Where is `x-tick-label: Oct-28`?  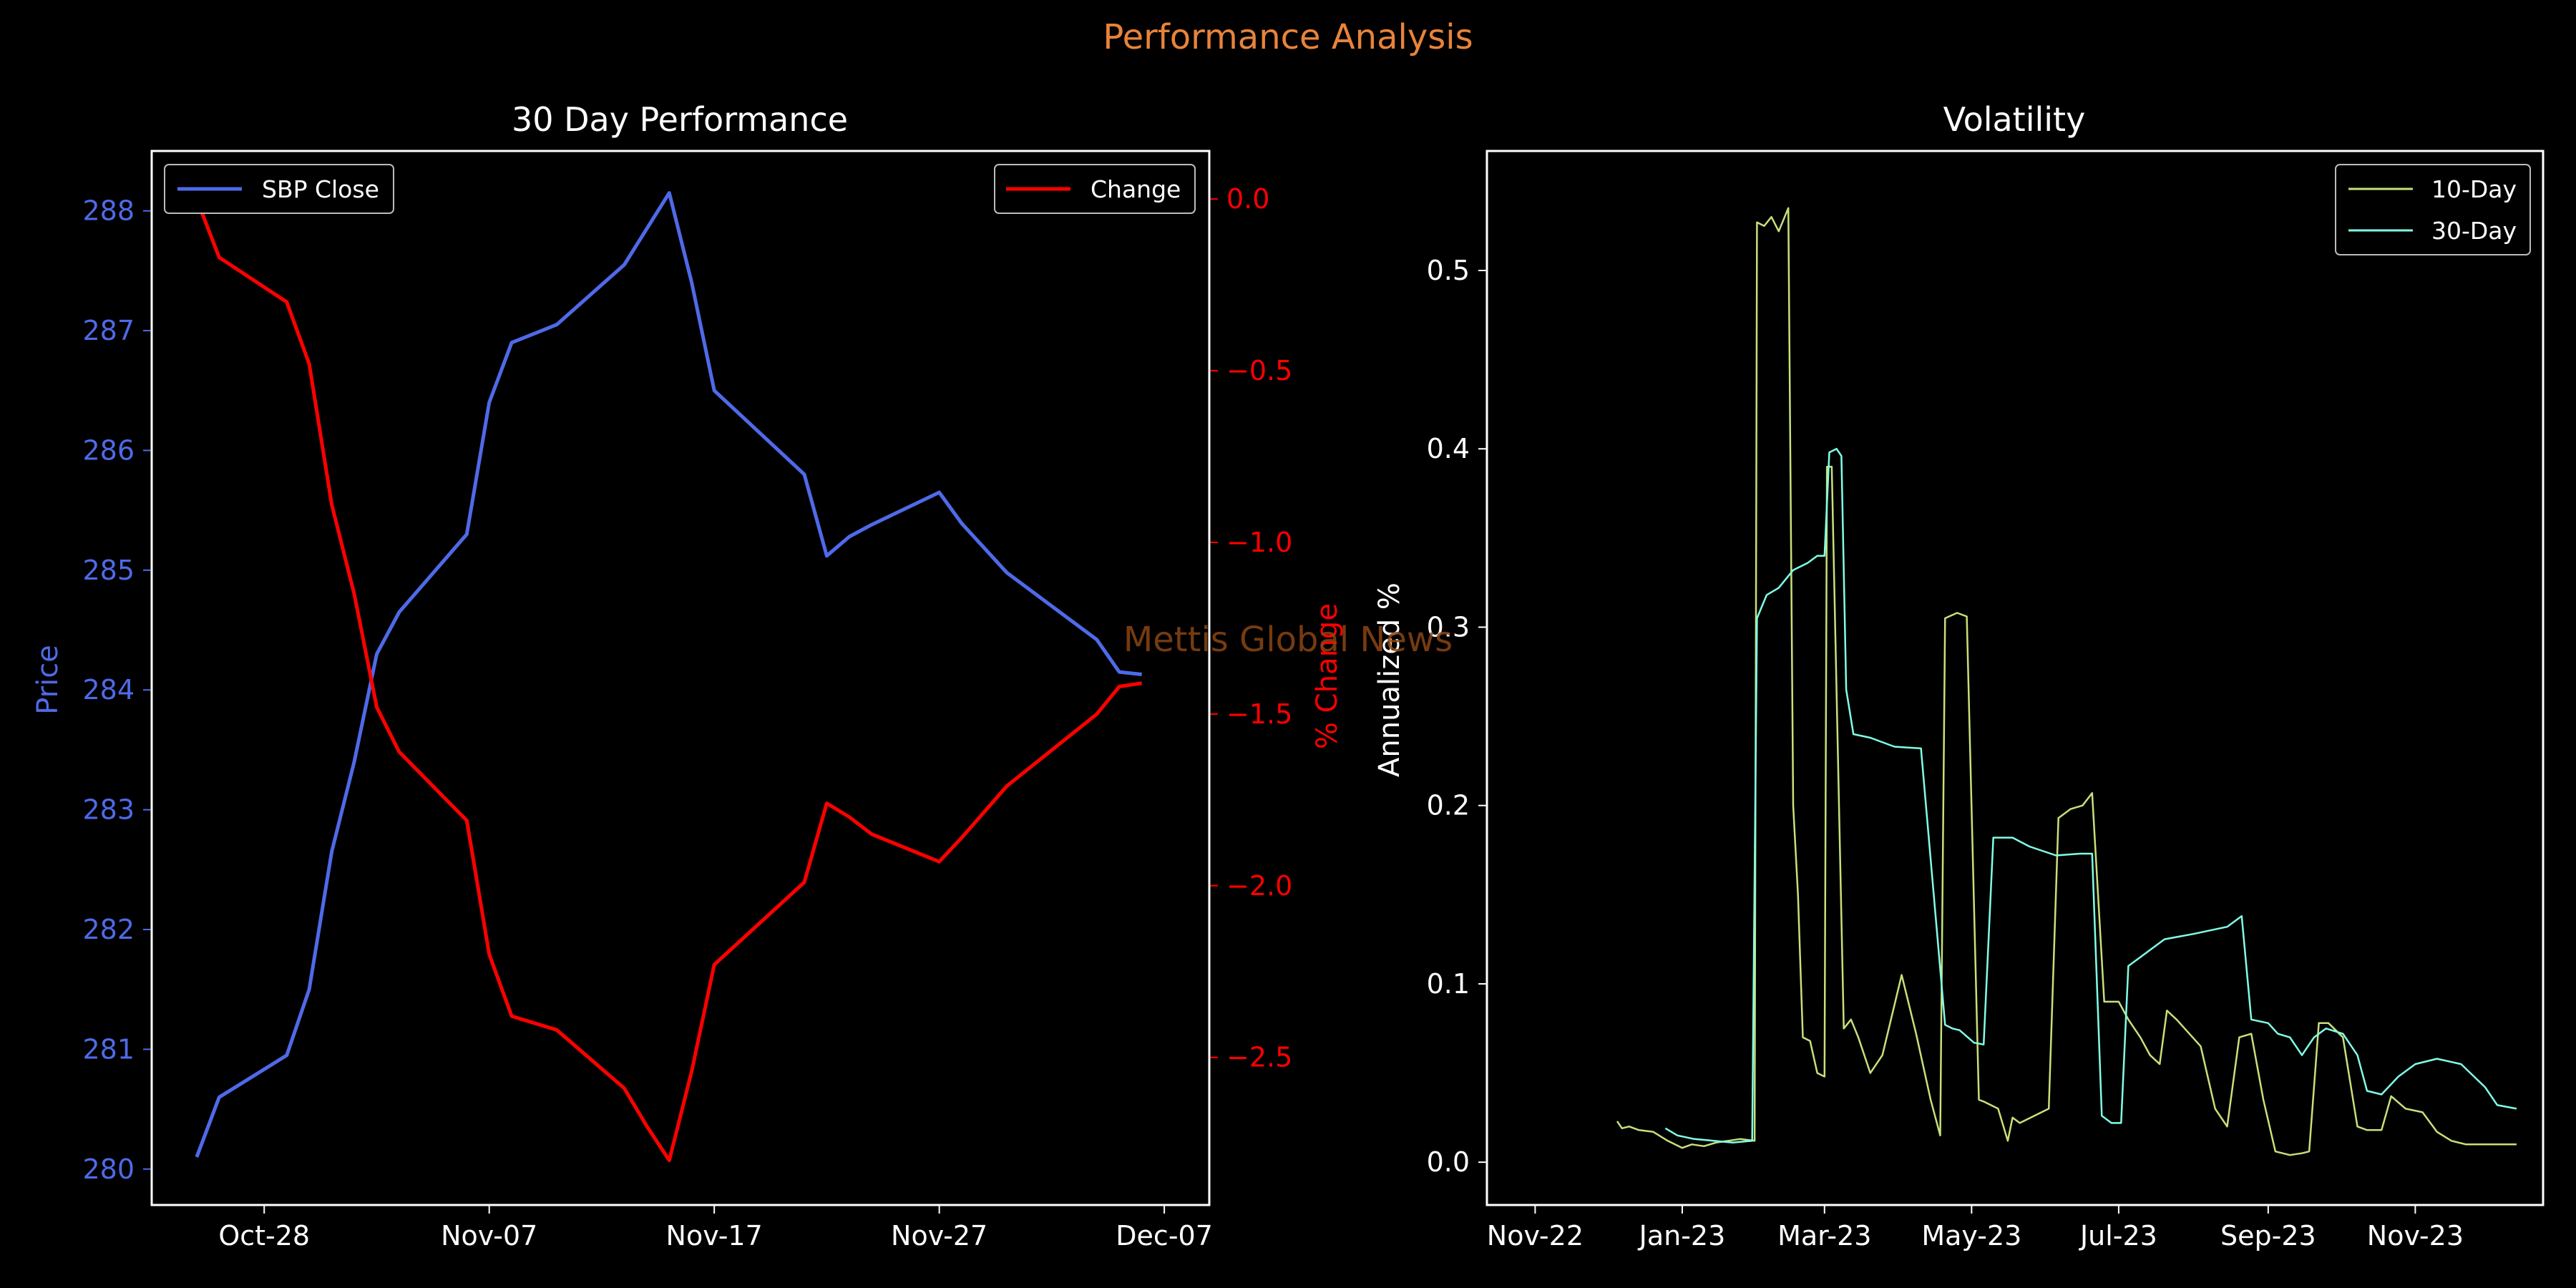 x-tick-label: Oct-28 is located at coordinates (264, 1236).